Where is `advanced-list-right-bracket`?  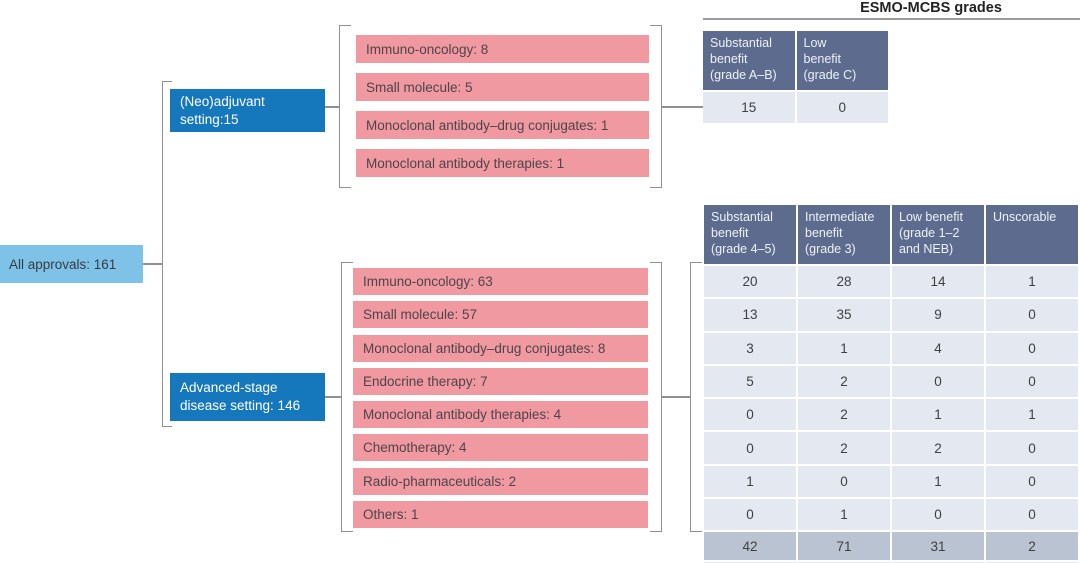 advanced-list-right-bracket is located at coordinates (656, 397).